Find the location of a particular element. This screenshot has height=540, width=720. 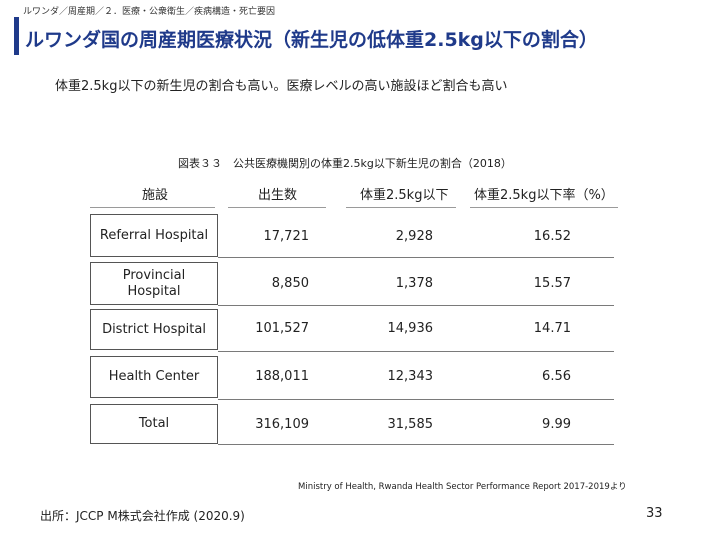

lead-text: 体重2.5kg以下の新生児の割合も高い。医療レベルの高い施設ほど割合も高い is located at coordinates (281, 86).